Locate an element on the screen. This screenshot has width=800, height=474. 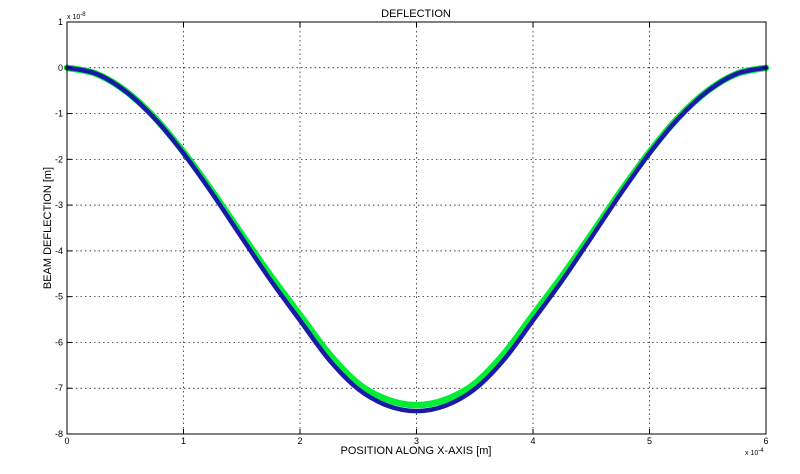
x-multiplier-label: x 10-4 is located at coordinates (754, 452).